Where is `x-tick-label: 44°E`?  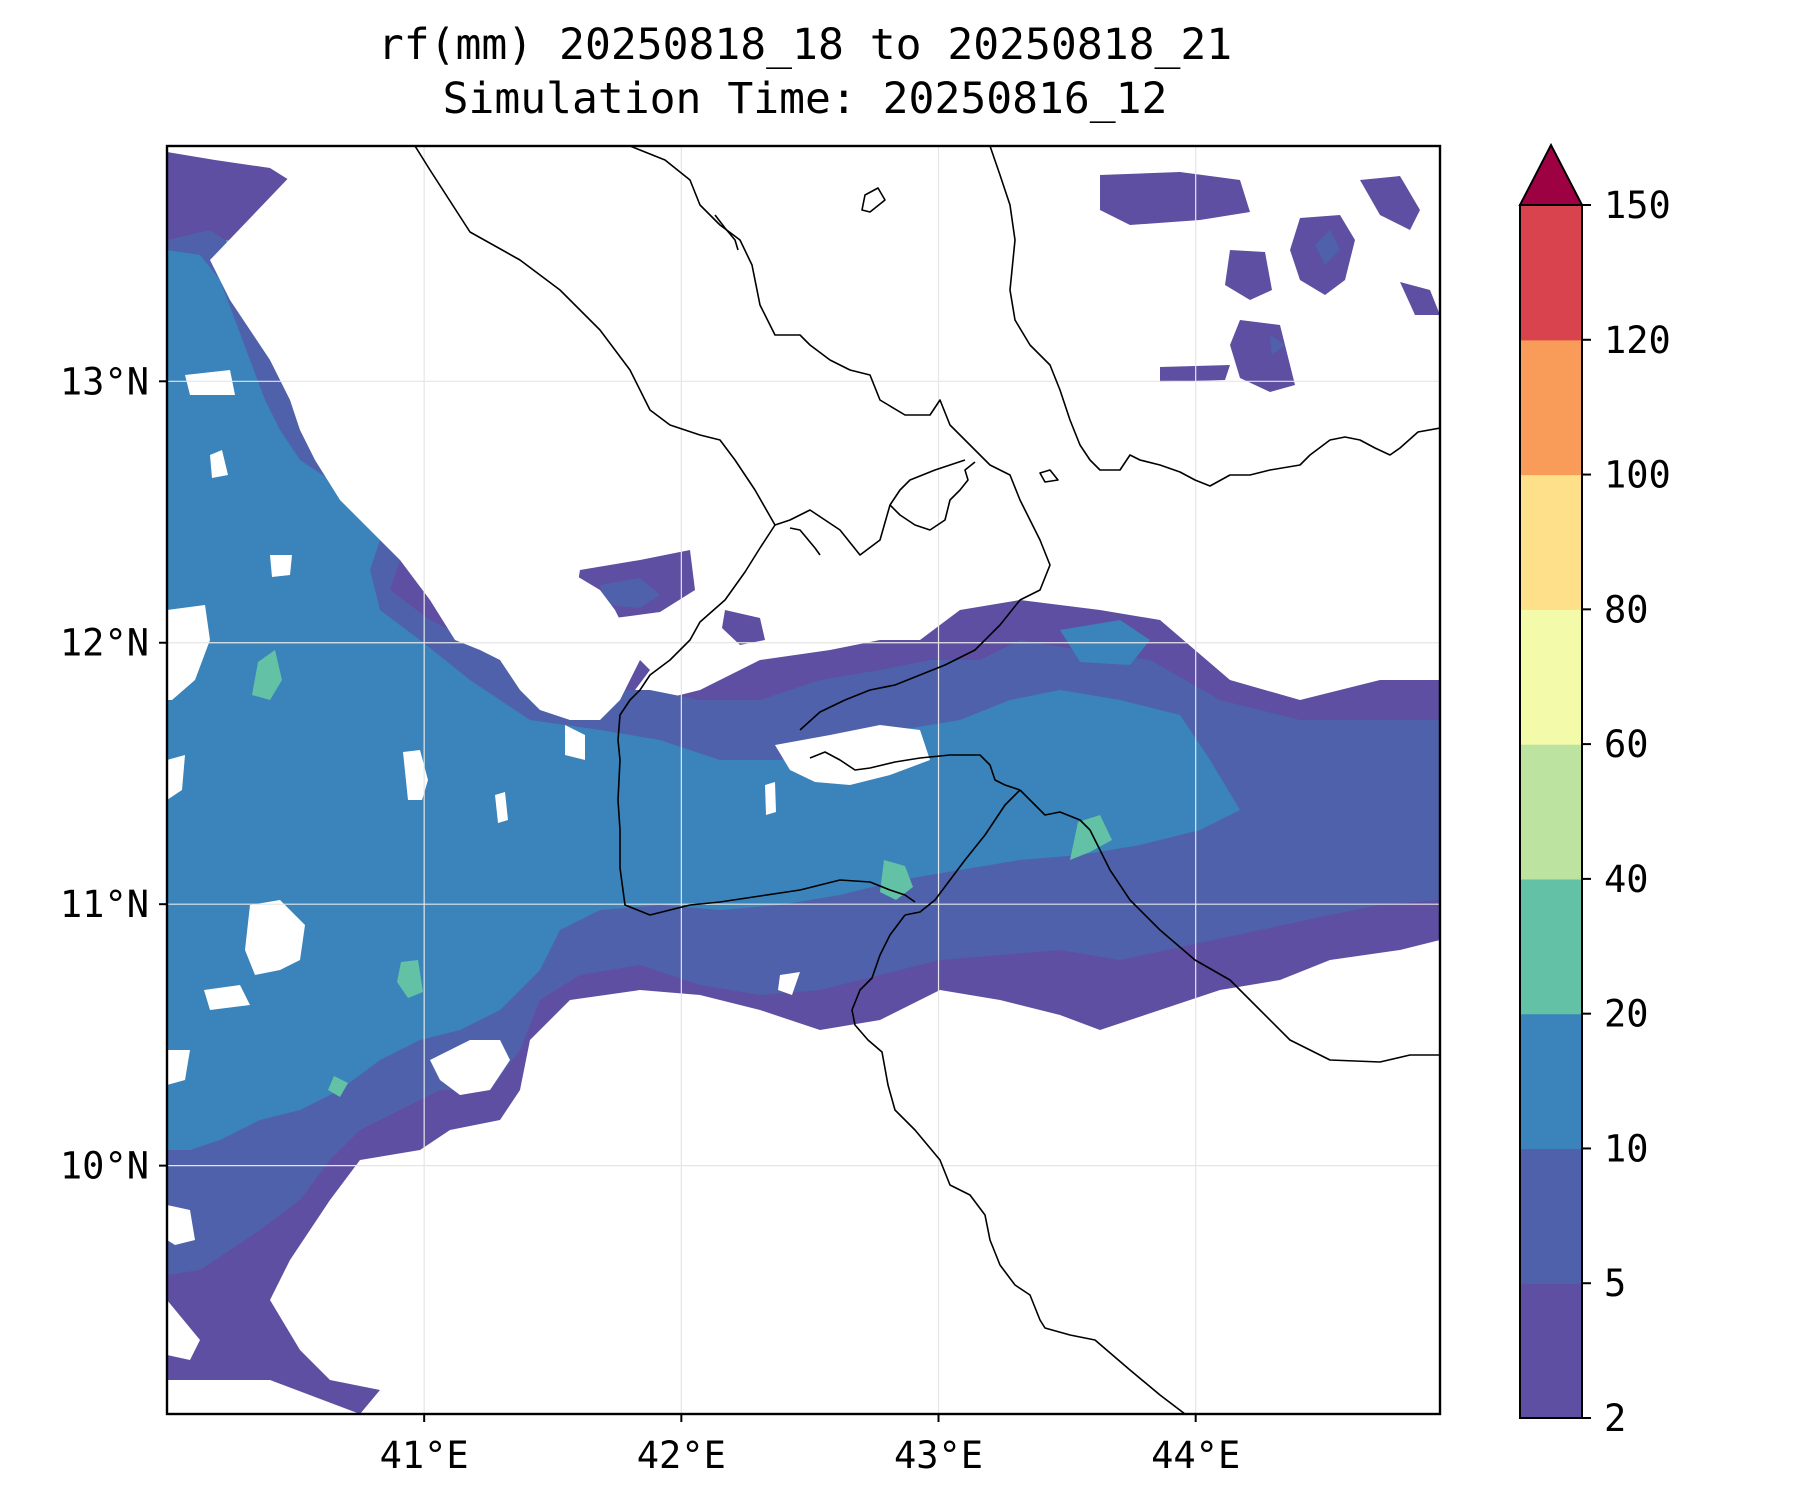
x-tick-label: 44°E is located at coordinates (1195, 1455).